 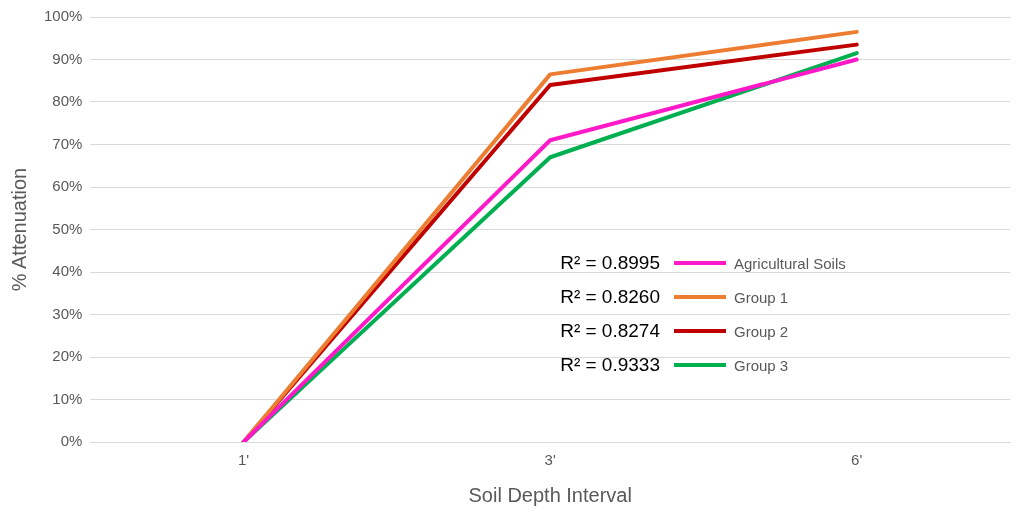 What do you see at coordinates (63, 16) in the screenshot?
I see `y-tick-label: 100%` at bounding box center [63, 16].